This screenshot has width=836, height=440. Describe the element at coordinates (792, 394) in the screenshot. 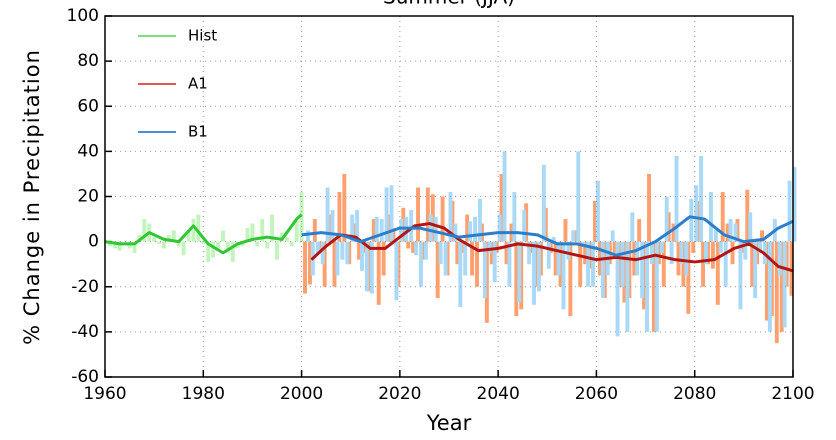

I see `x-tick-label: 2100` at that location.